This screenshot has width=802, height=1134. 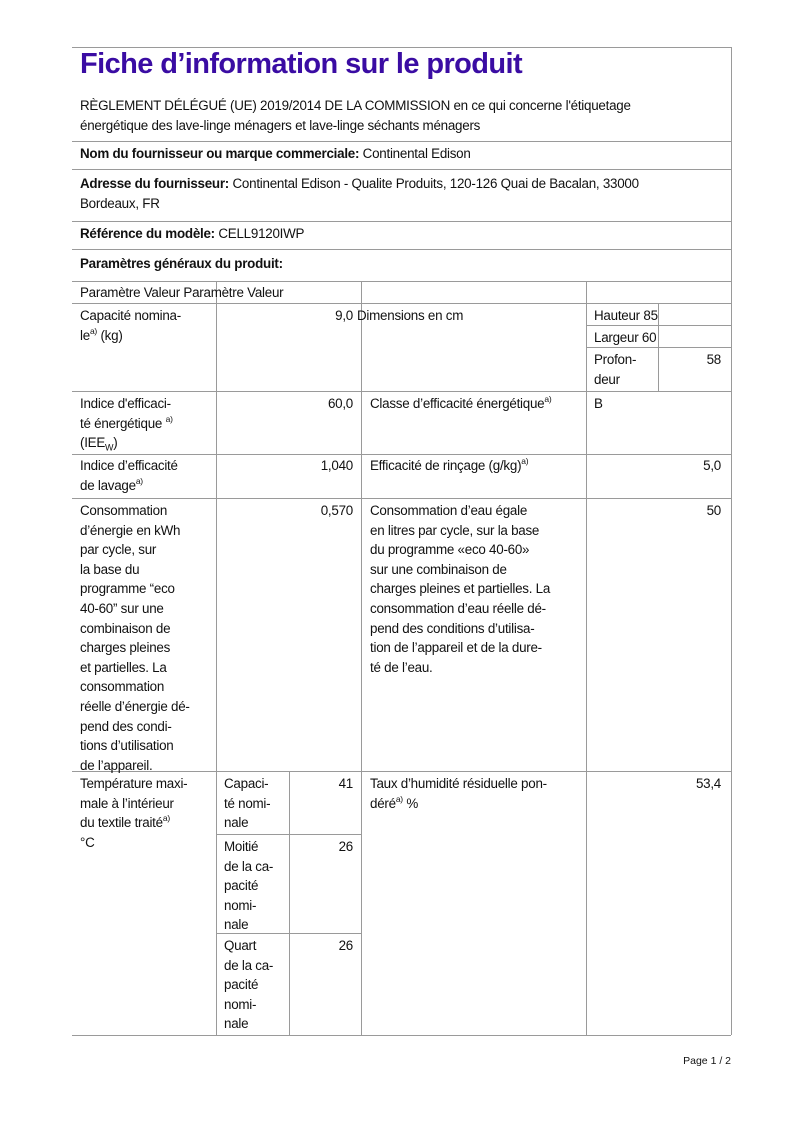 What do you see at coordinates (147, 233) in the screenshot?
I see `model-label: Référence du modèle:` at bounding box center [147, 233].